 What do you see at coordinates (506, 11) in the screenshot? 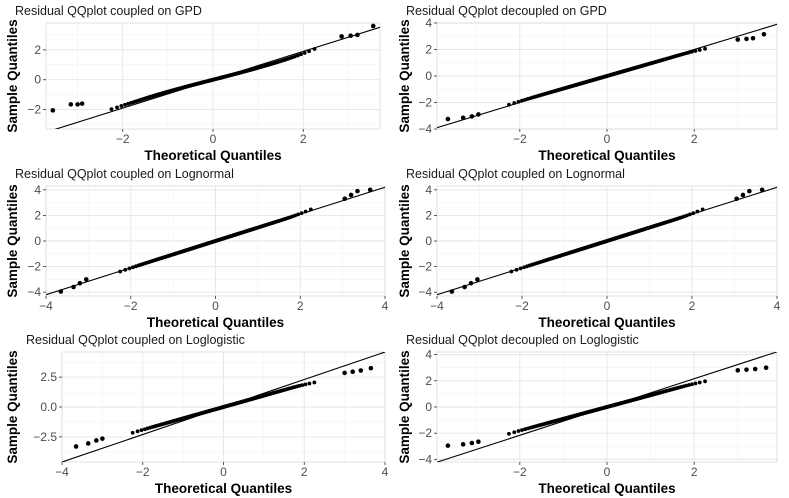
I see `panel-title: Residual QQplot decoupled on GPD` at bounding box center [506, 11].